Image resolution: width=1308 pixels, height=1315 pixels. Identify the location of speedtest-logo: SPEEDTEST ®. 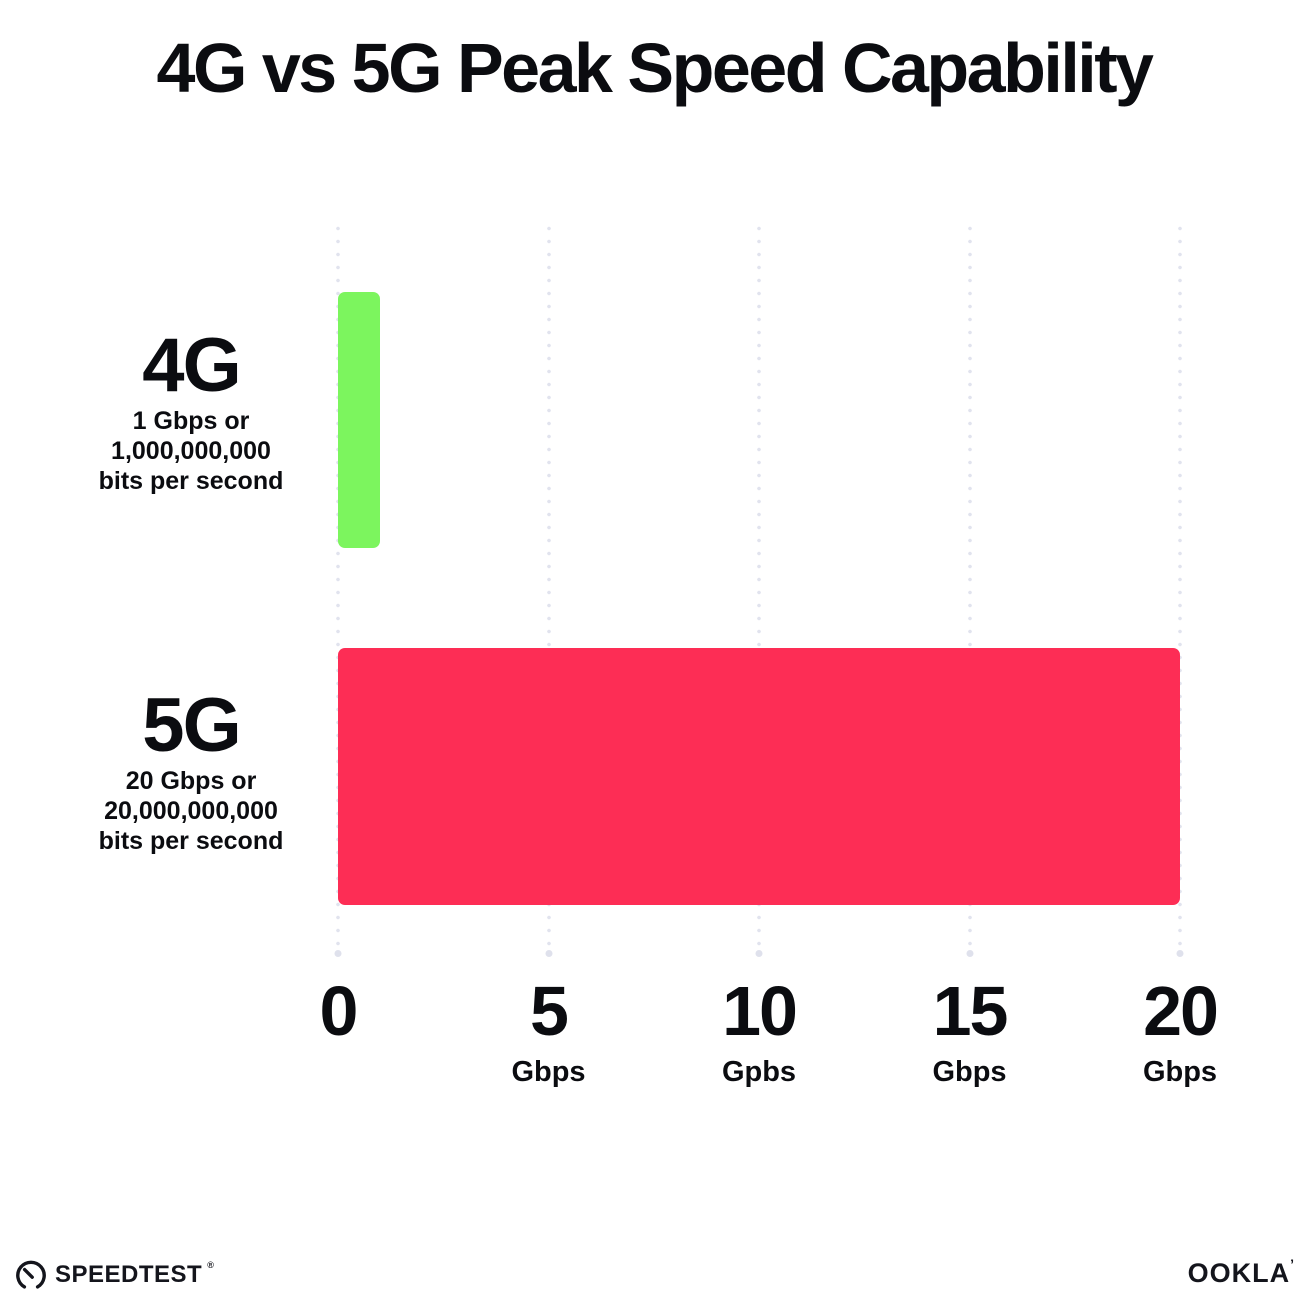
(114, 1275).